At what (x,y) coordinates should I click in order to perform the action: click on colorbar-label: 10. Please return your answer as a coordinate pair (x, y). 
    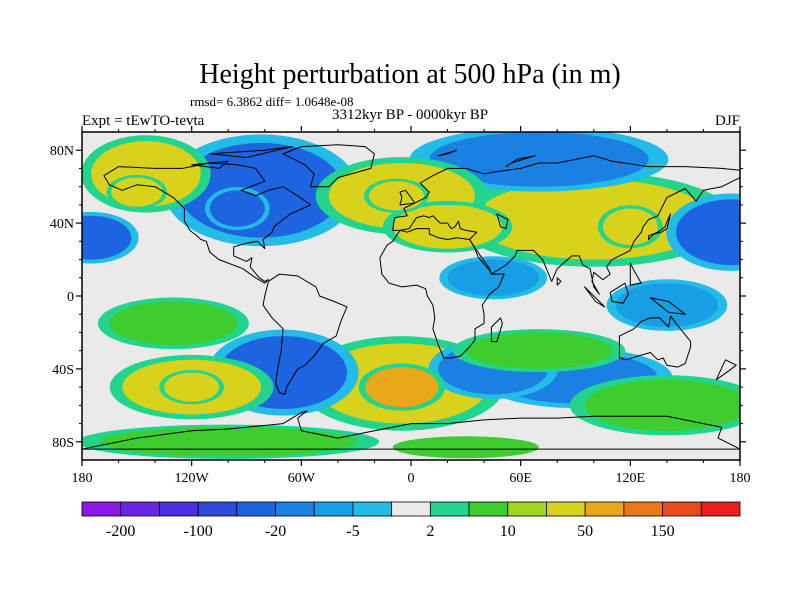
    Looking at the image, I should click on (508, 531).